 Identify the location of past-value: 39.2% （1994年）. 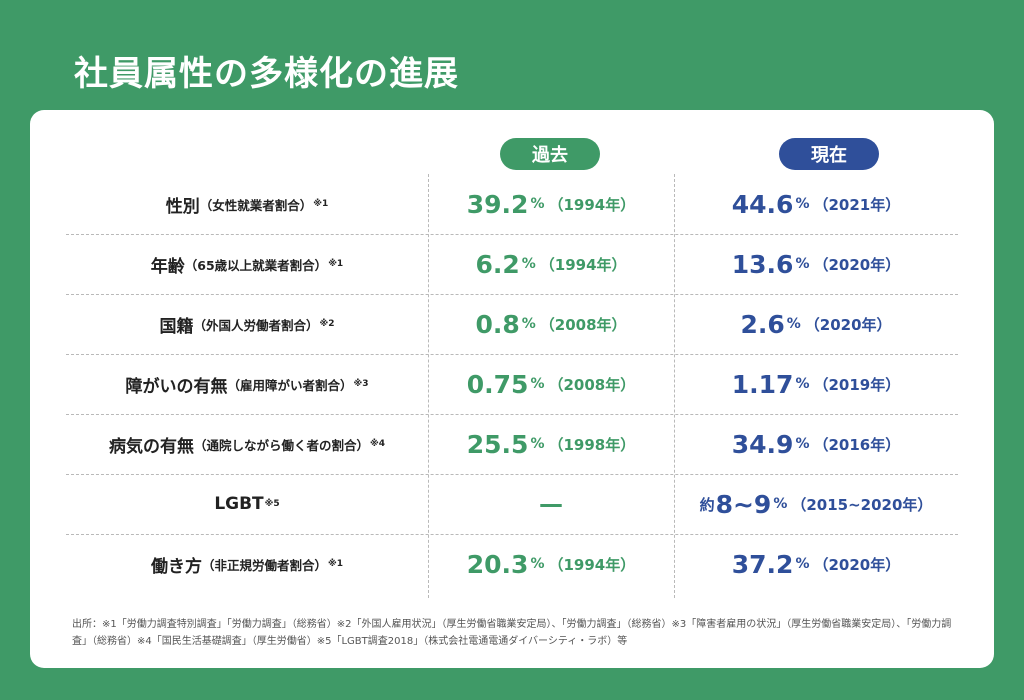
(551, 204).